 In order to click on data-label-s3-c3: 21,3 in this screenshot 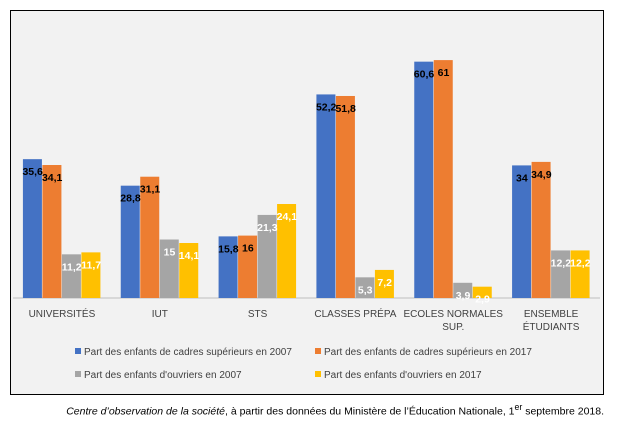, I will do `click(267, 228)`.